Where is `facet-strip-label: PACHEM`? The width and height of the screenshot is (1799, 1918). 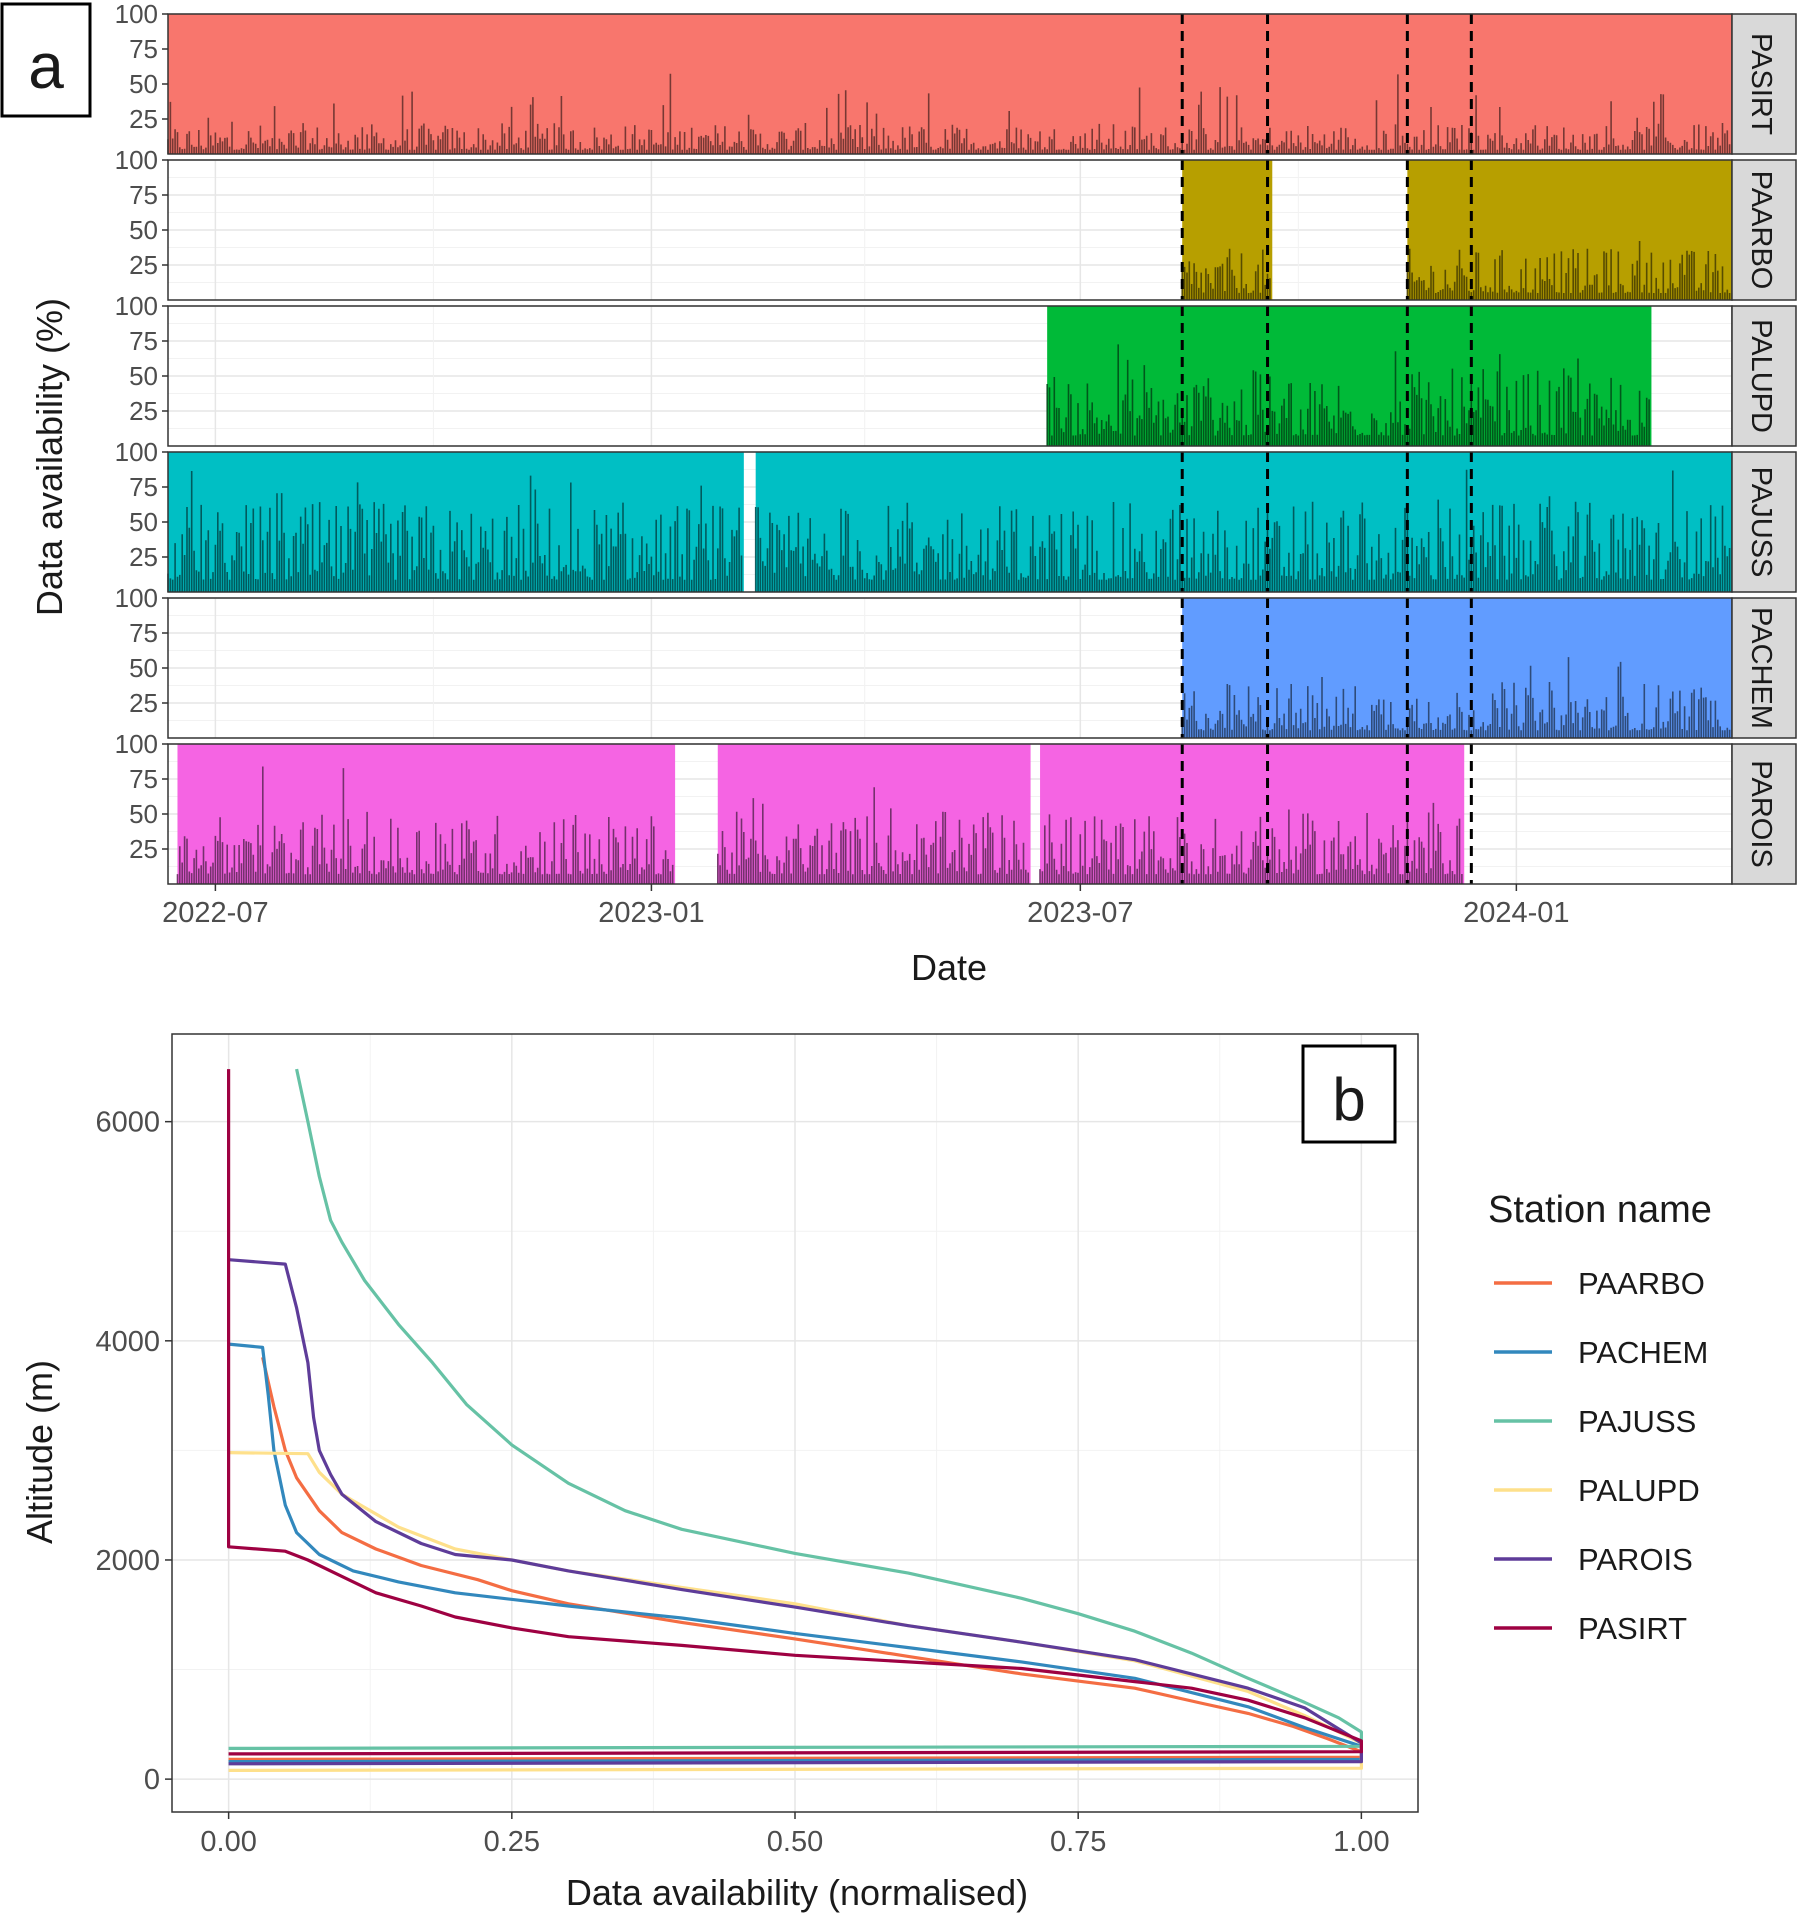 facet-strip-label: PACHEM is located at coordinates (1761, 668).